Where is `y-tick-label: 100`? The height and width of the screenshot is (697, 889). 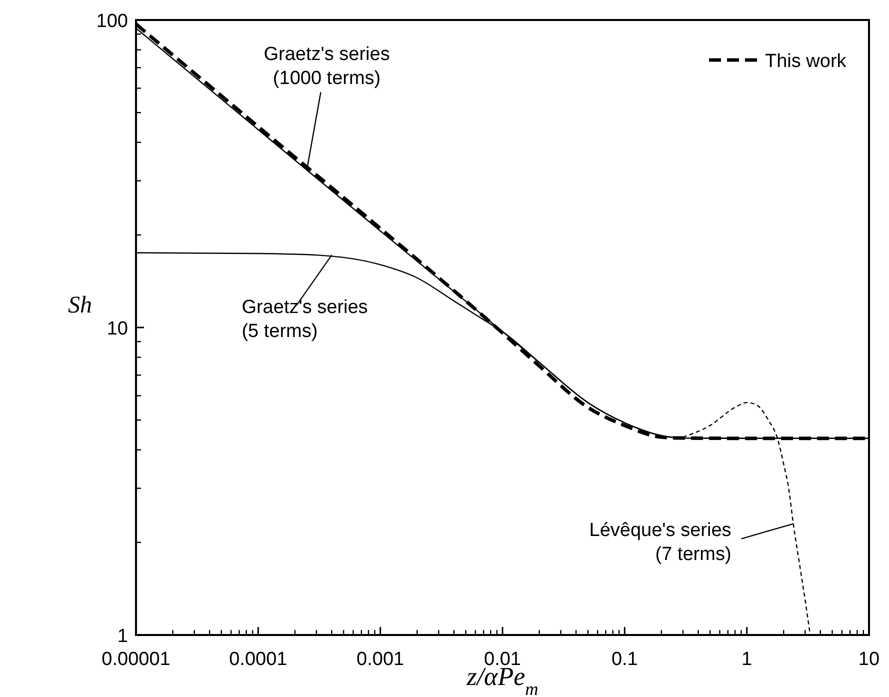 y-tick-label: 100 is located at coordinates (112, 21).